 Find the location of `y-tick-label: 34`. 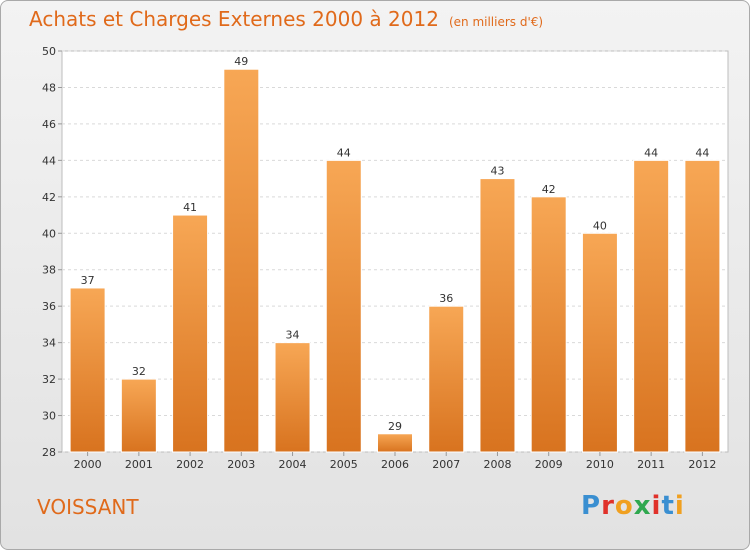

y-tick-label: 34 is located at coordinates (49, 343).